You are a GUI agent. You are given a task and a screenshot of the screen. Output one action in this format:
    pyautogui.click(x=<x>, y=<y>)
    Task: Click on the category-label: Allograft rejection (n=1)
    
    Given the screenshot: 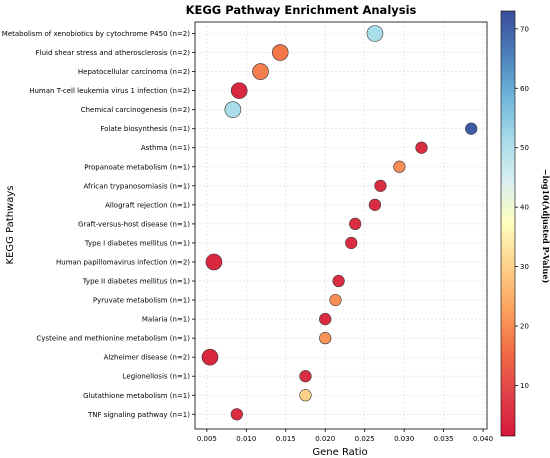 What is the action you would take?
    pyautogui.click(x=147, y=205)
    